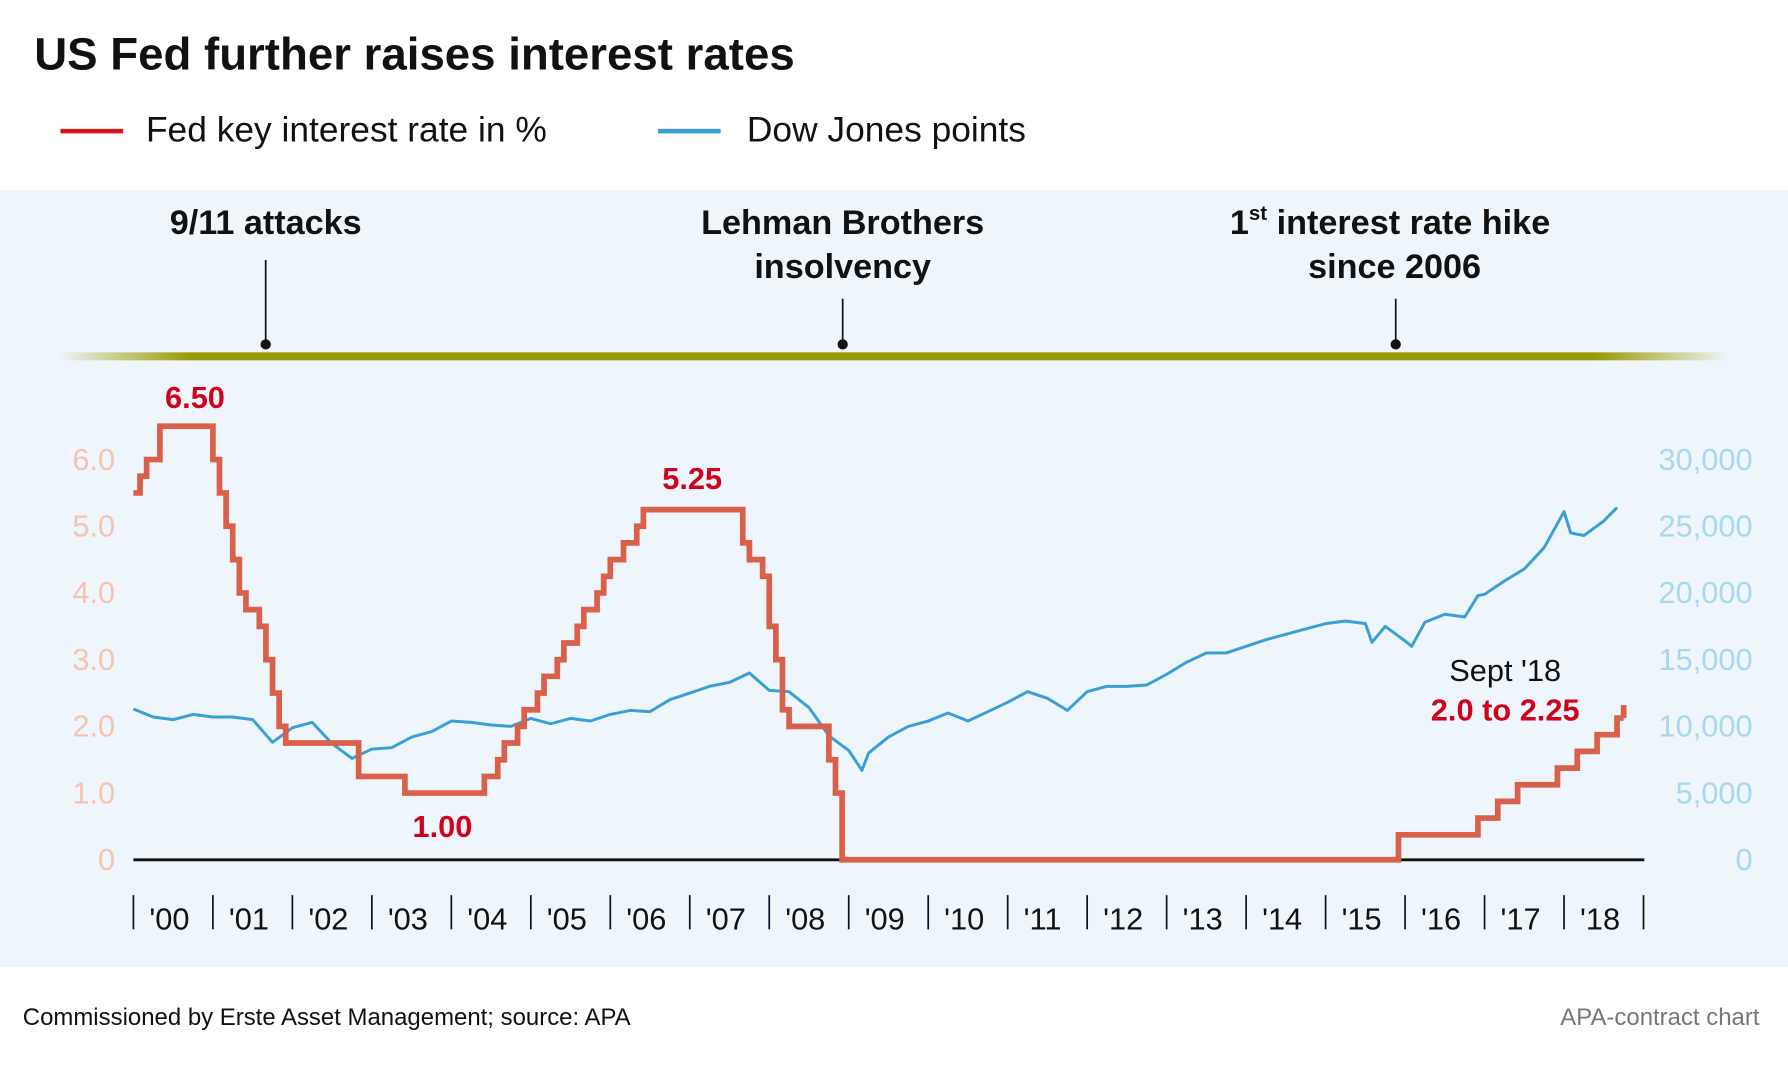 The image size is (1788, 1068). What do you see at coordinates (1282, 918) in the screenshot?
I see `x-tick-label: '14` at bounding box center [1282, 918].